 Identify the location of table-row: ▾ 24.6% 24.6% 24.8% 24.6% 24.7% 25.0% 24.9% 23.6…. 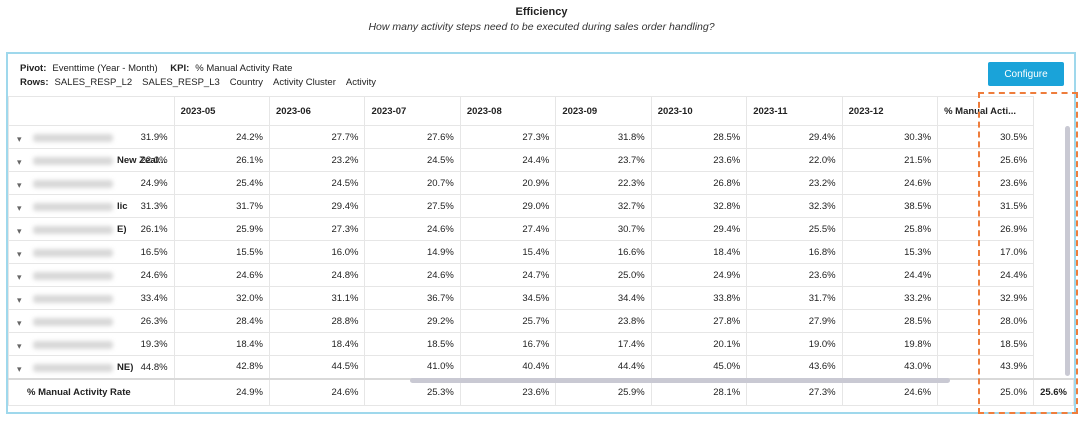
(541, 275).